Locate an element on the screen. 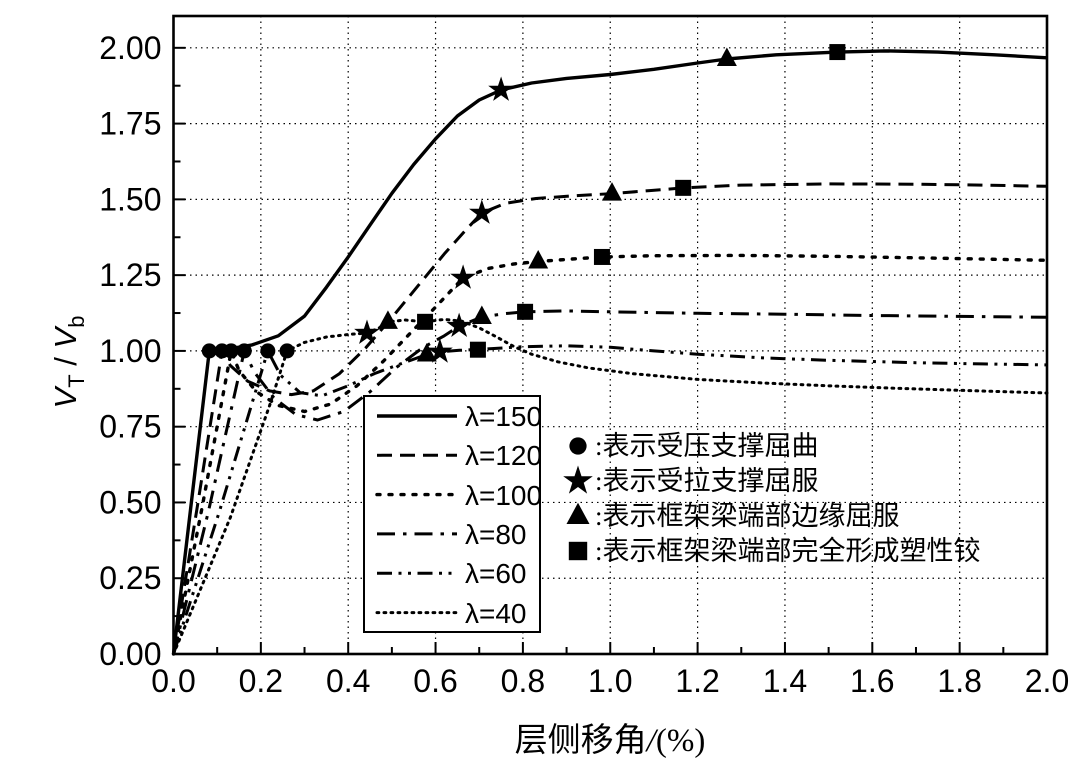  x-tick-label: 1.8 is located at coordinates (959, 681).